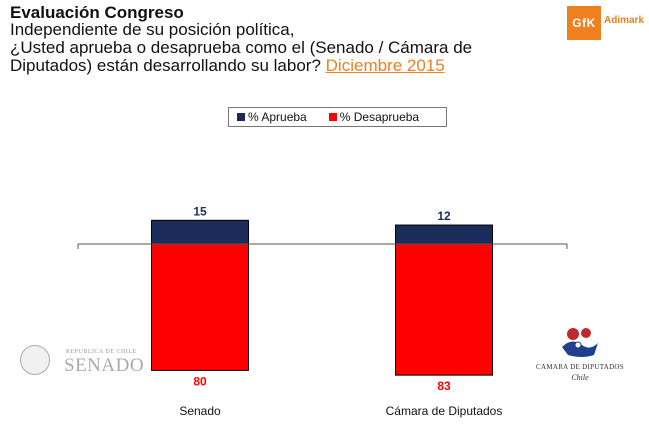 This screenshot has height=448, width=649. I want to click on chart-title: Evaluación Congreso, so click(97, 12).